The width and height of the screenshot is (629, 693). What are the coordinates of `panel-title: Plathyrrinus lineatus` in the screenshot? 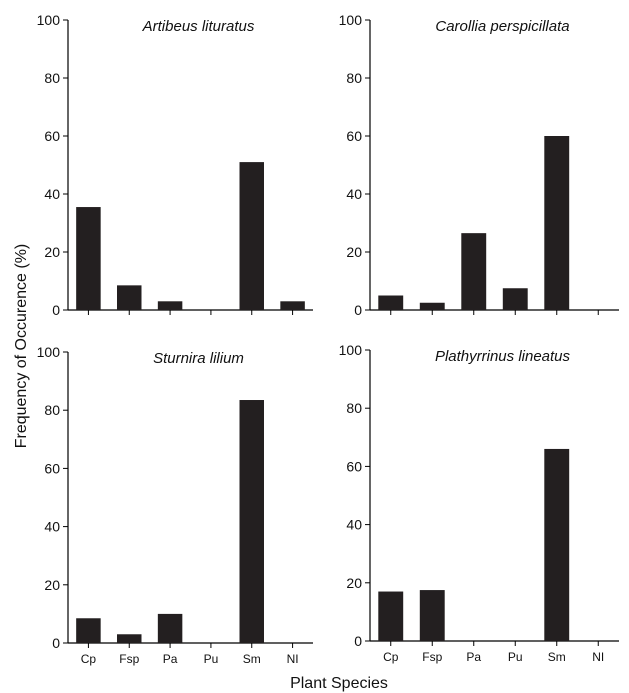 It's located at (503, 356).